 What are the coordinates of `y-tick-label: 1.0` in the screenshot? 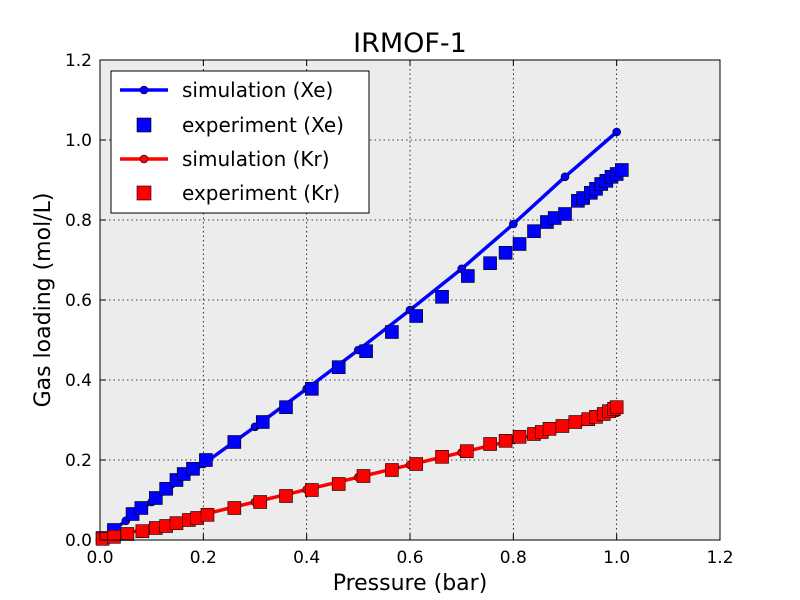 It's located at (78, 141).